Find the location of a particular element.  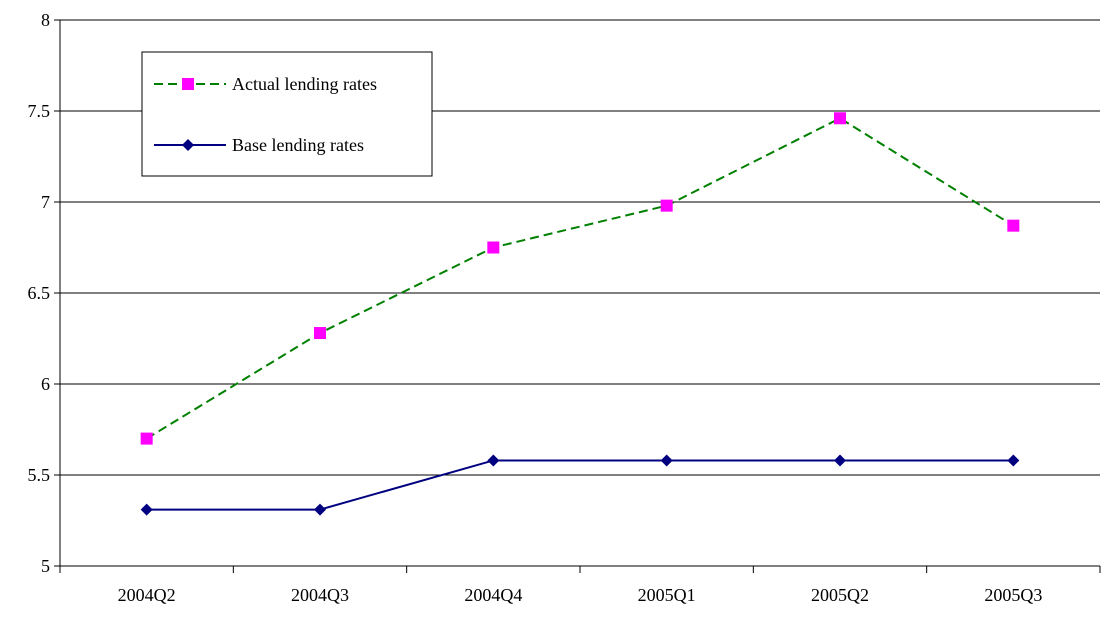

x-tick-label: 2005Q3 is located at coordinates (1013, 595).